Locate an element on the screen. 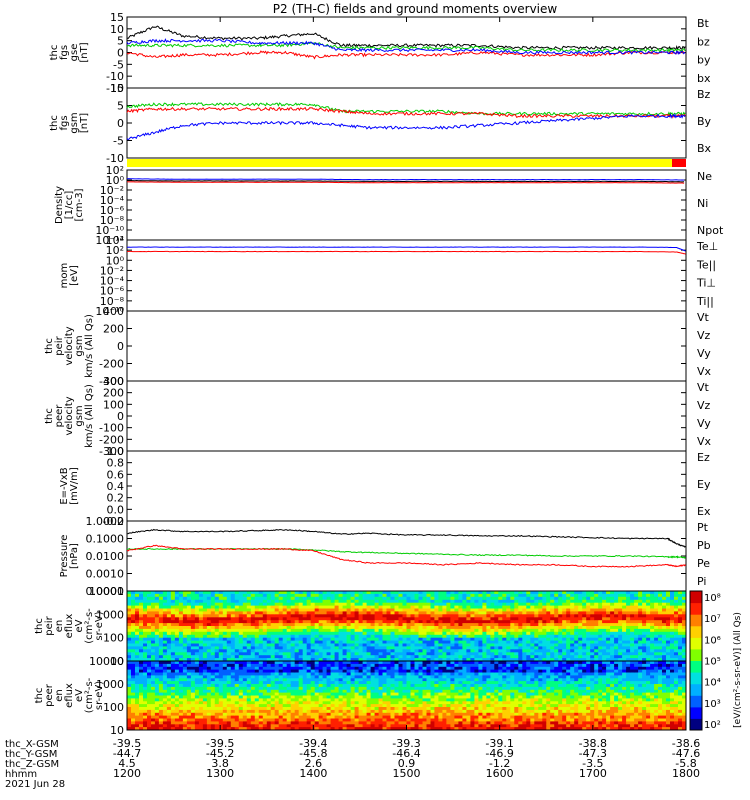 This screenshot has height=800, width=750. y-axis-label: Pressure is located at coordinates (64, 556).